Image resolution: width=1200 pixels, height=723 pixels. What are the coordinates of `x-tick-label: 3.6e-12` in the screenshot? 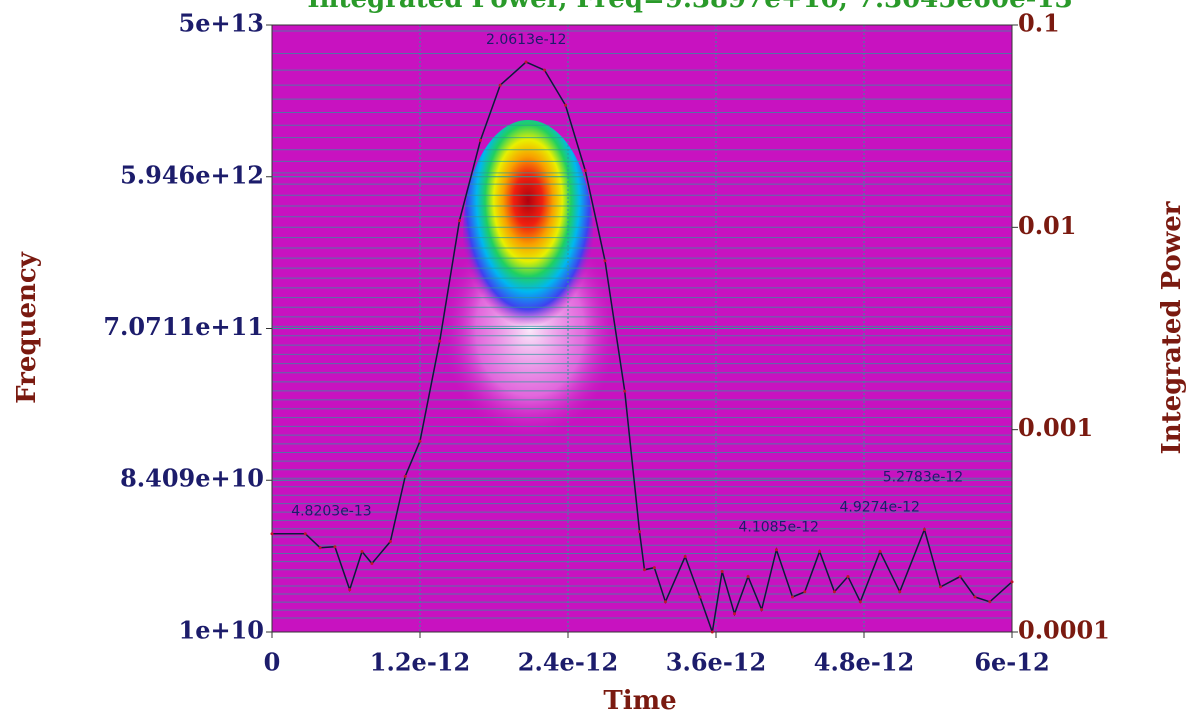 It's located at (716, 662).